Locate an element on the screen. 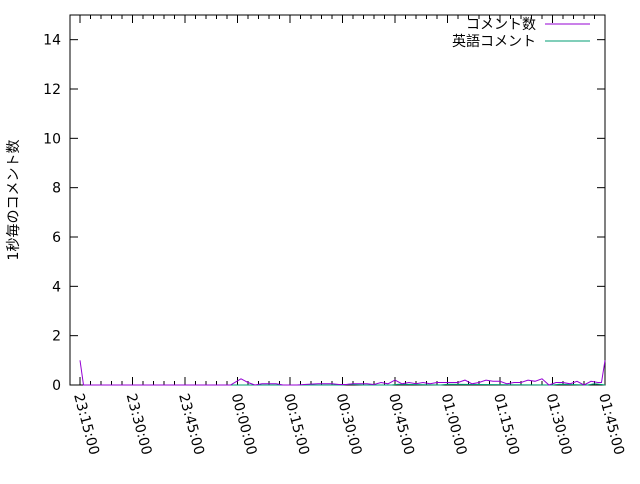 The width and height of the screenshot is (640, 484). y-axis-label: 1秒毎のコメント数 is located at coordinates (14, 200).